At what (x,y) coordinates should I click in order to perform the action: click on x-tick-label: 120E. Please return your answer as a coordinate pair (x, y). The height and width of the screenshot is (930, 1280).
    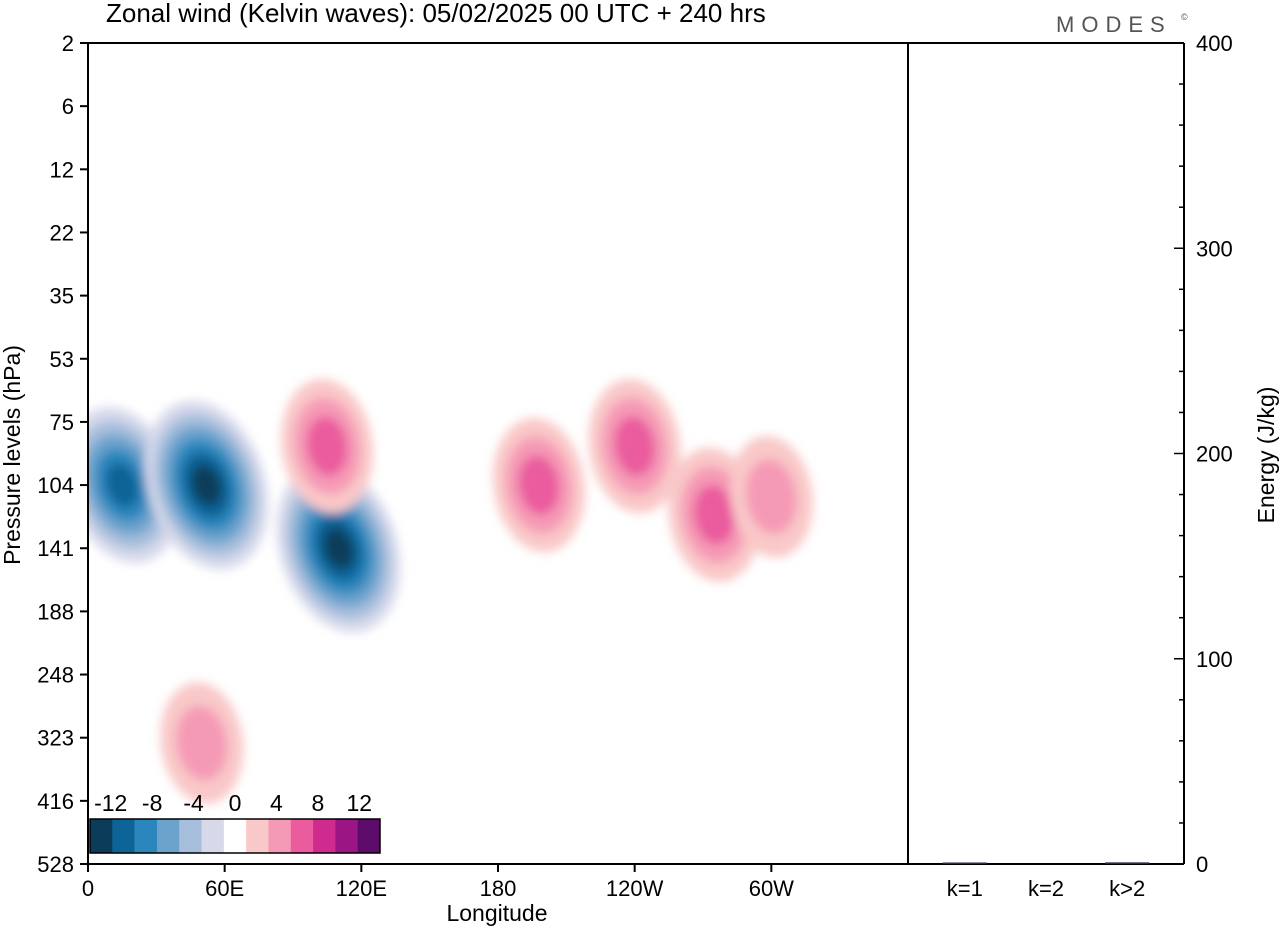
    Looking at the image, I should click on (361, 888).